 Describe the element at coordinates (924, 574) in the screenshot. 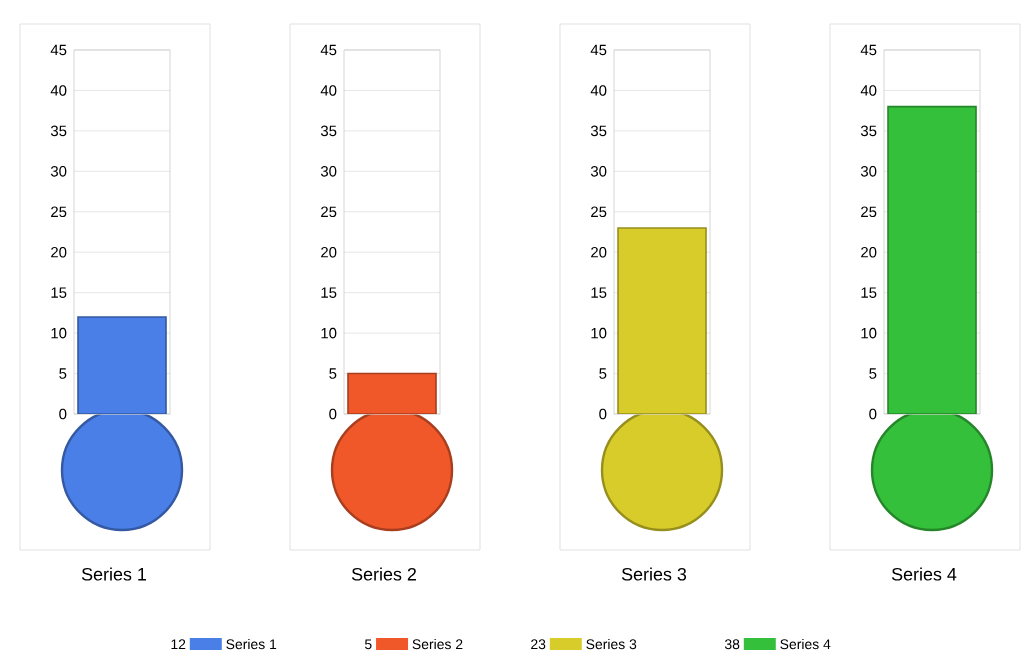

I see `text: Series 4` at that location.